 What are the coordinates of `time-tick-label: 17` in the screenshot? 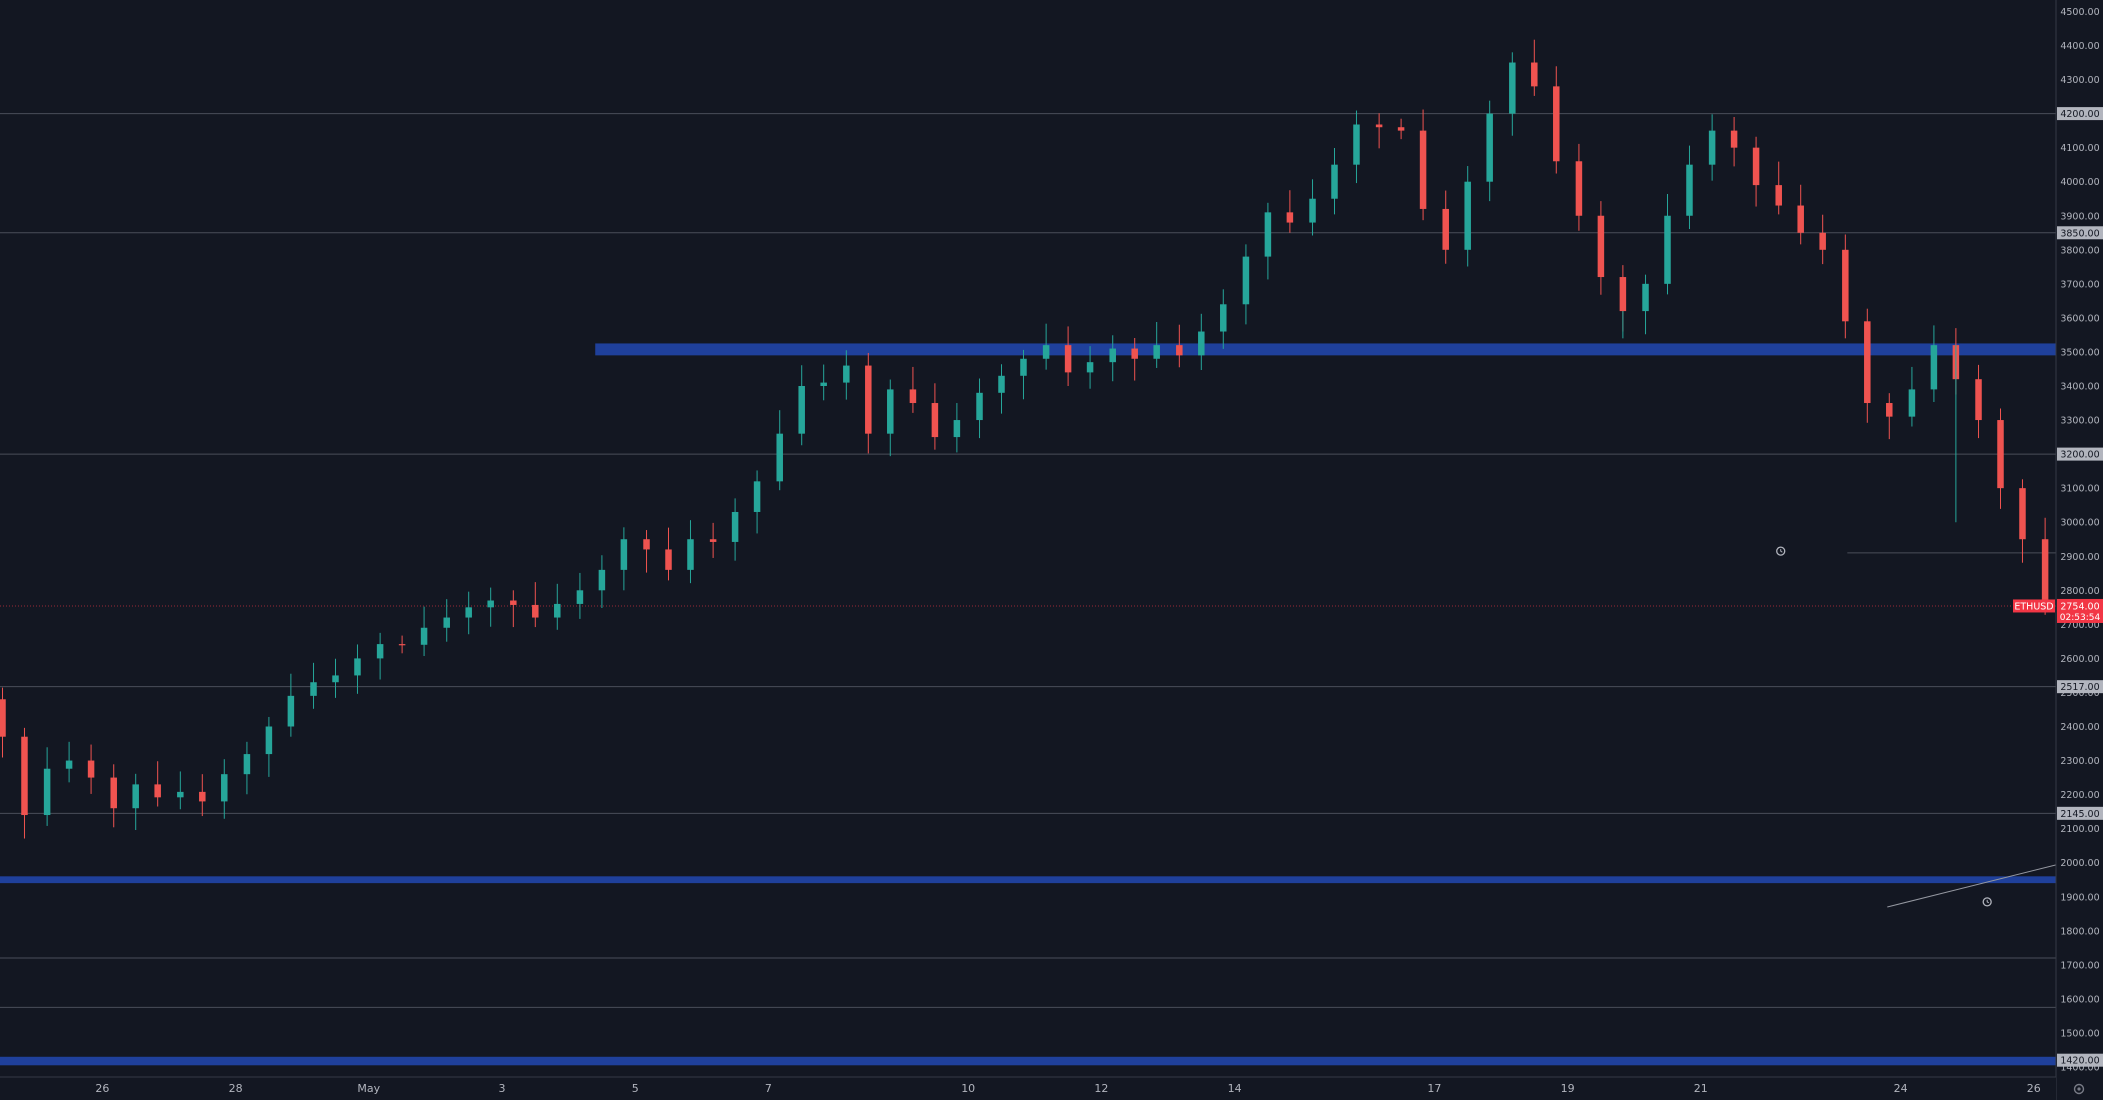 It's located at (1434, 1088).